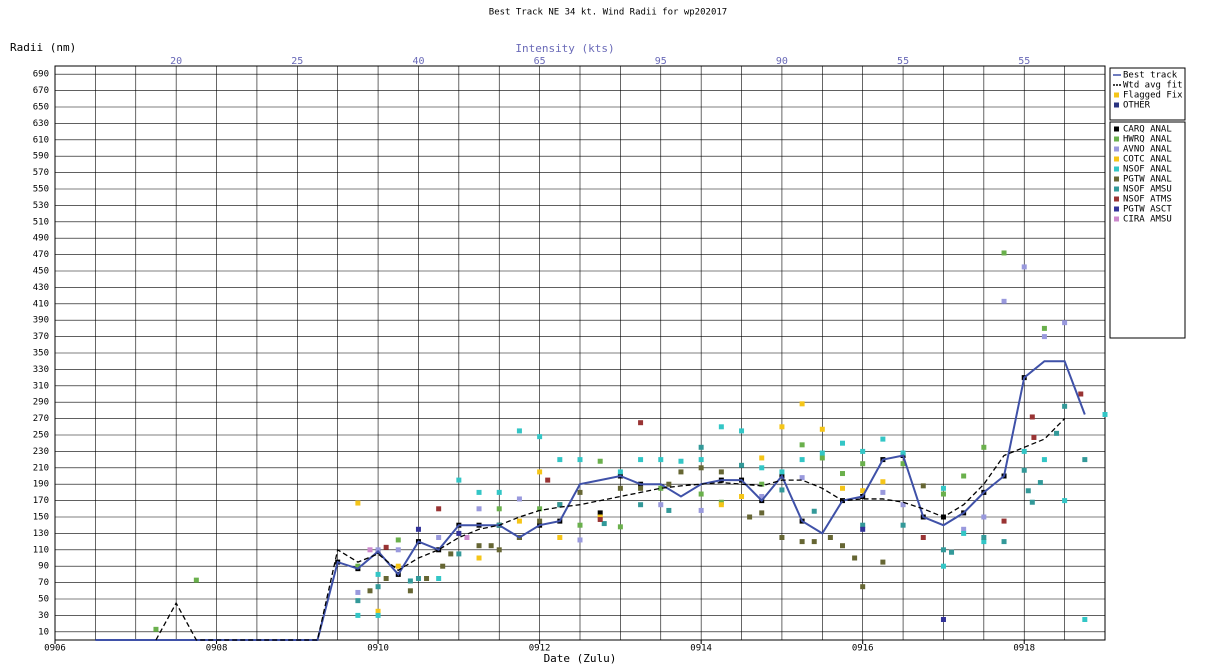  What do you see at coordinates (1147, 140) in the screenshot?
I see `legend-label: HWRQ ANAL` at bounding box center [1147, 140].